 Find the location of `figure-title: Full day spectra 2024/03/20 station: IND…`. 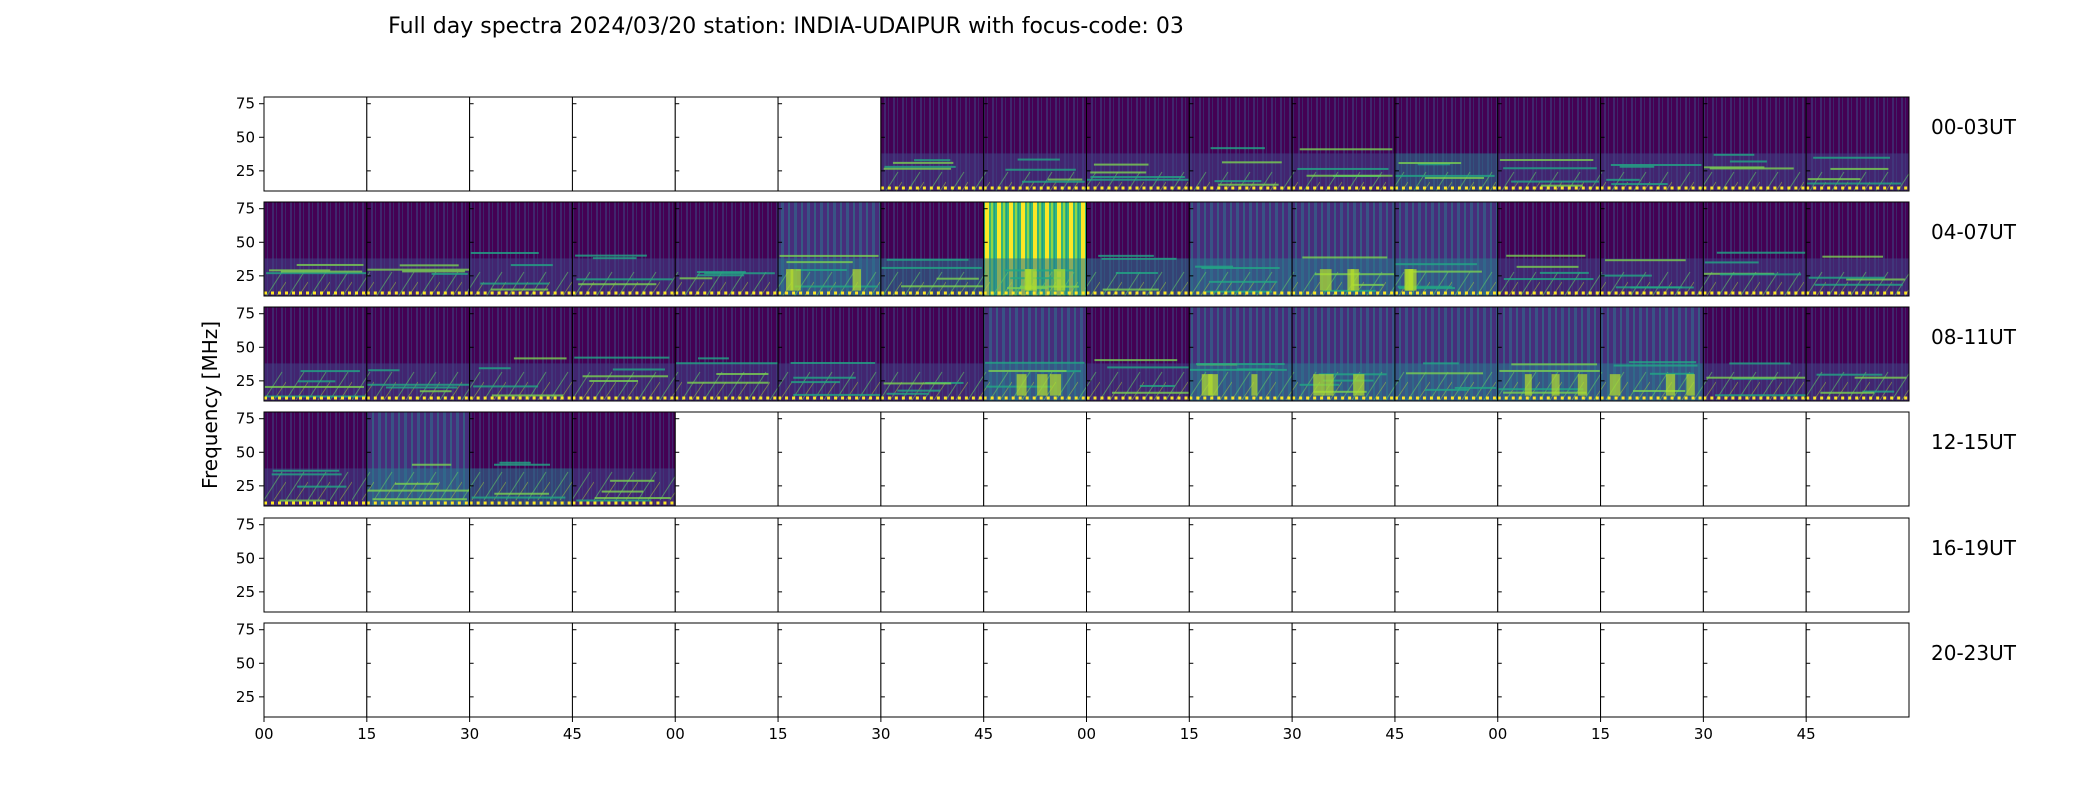

figure-title: Full day spectra 2024/03/20 station: IND… is located at coordinates (786, 26).